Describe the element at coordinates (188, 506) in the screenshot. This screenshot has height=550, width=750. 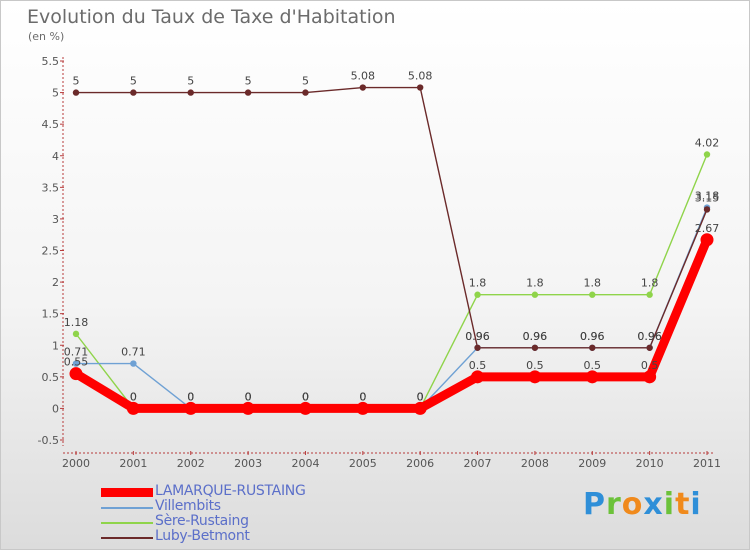
I see `legend-label: Villembits` at that location.